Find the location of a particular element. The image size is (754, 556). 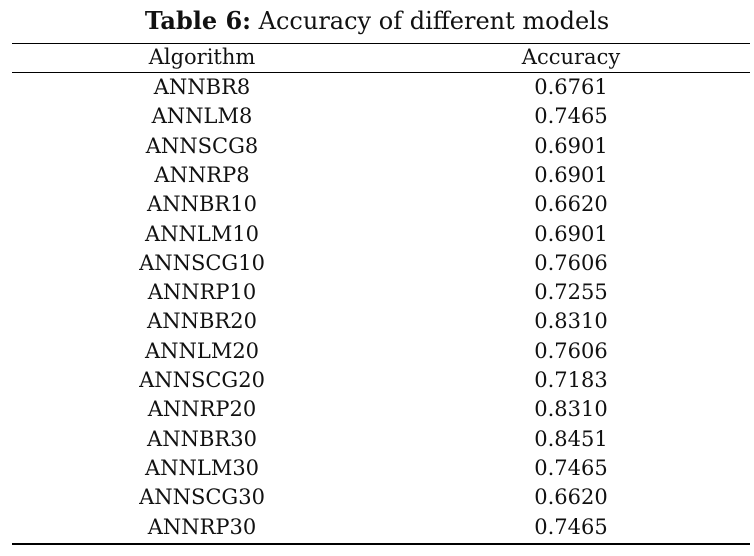

table-row: ANNLM20 0.7606 is located at coordinates (381, 351).